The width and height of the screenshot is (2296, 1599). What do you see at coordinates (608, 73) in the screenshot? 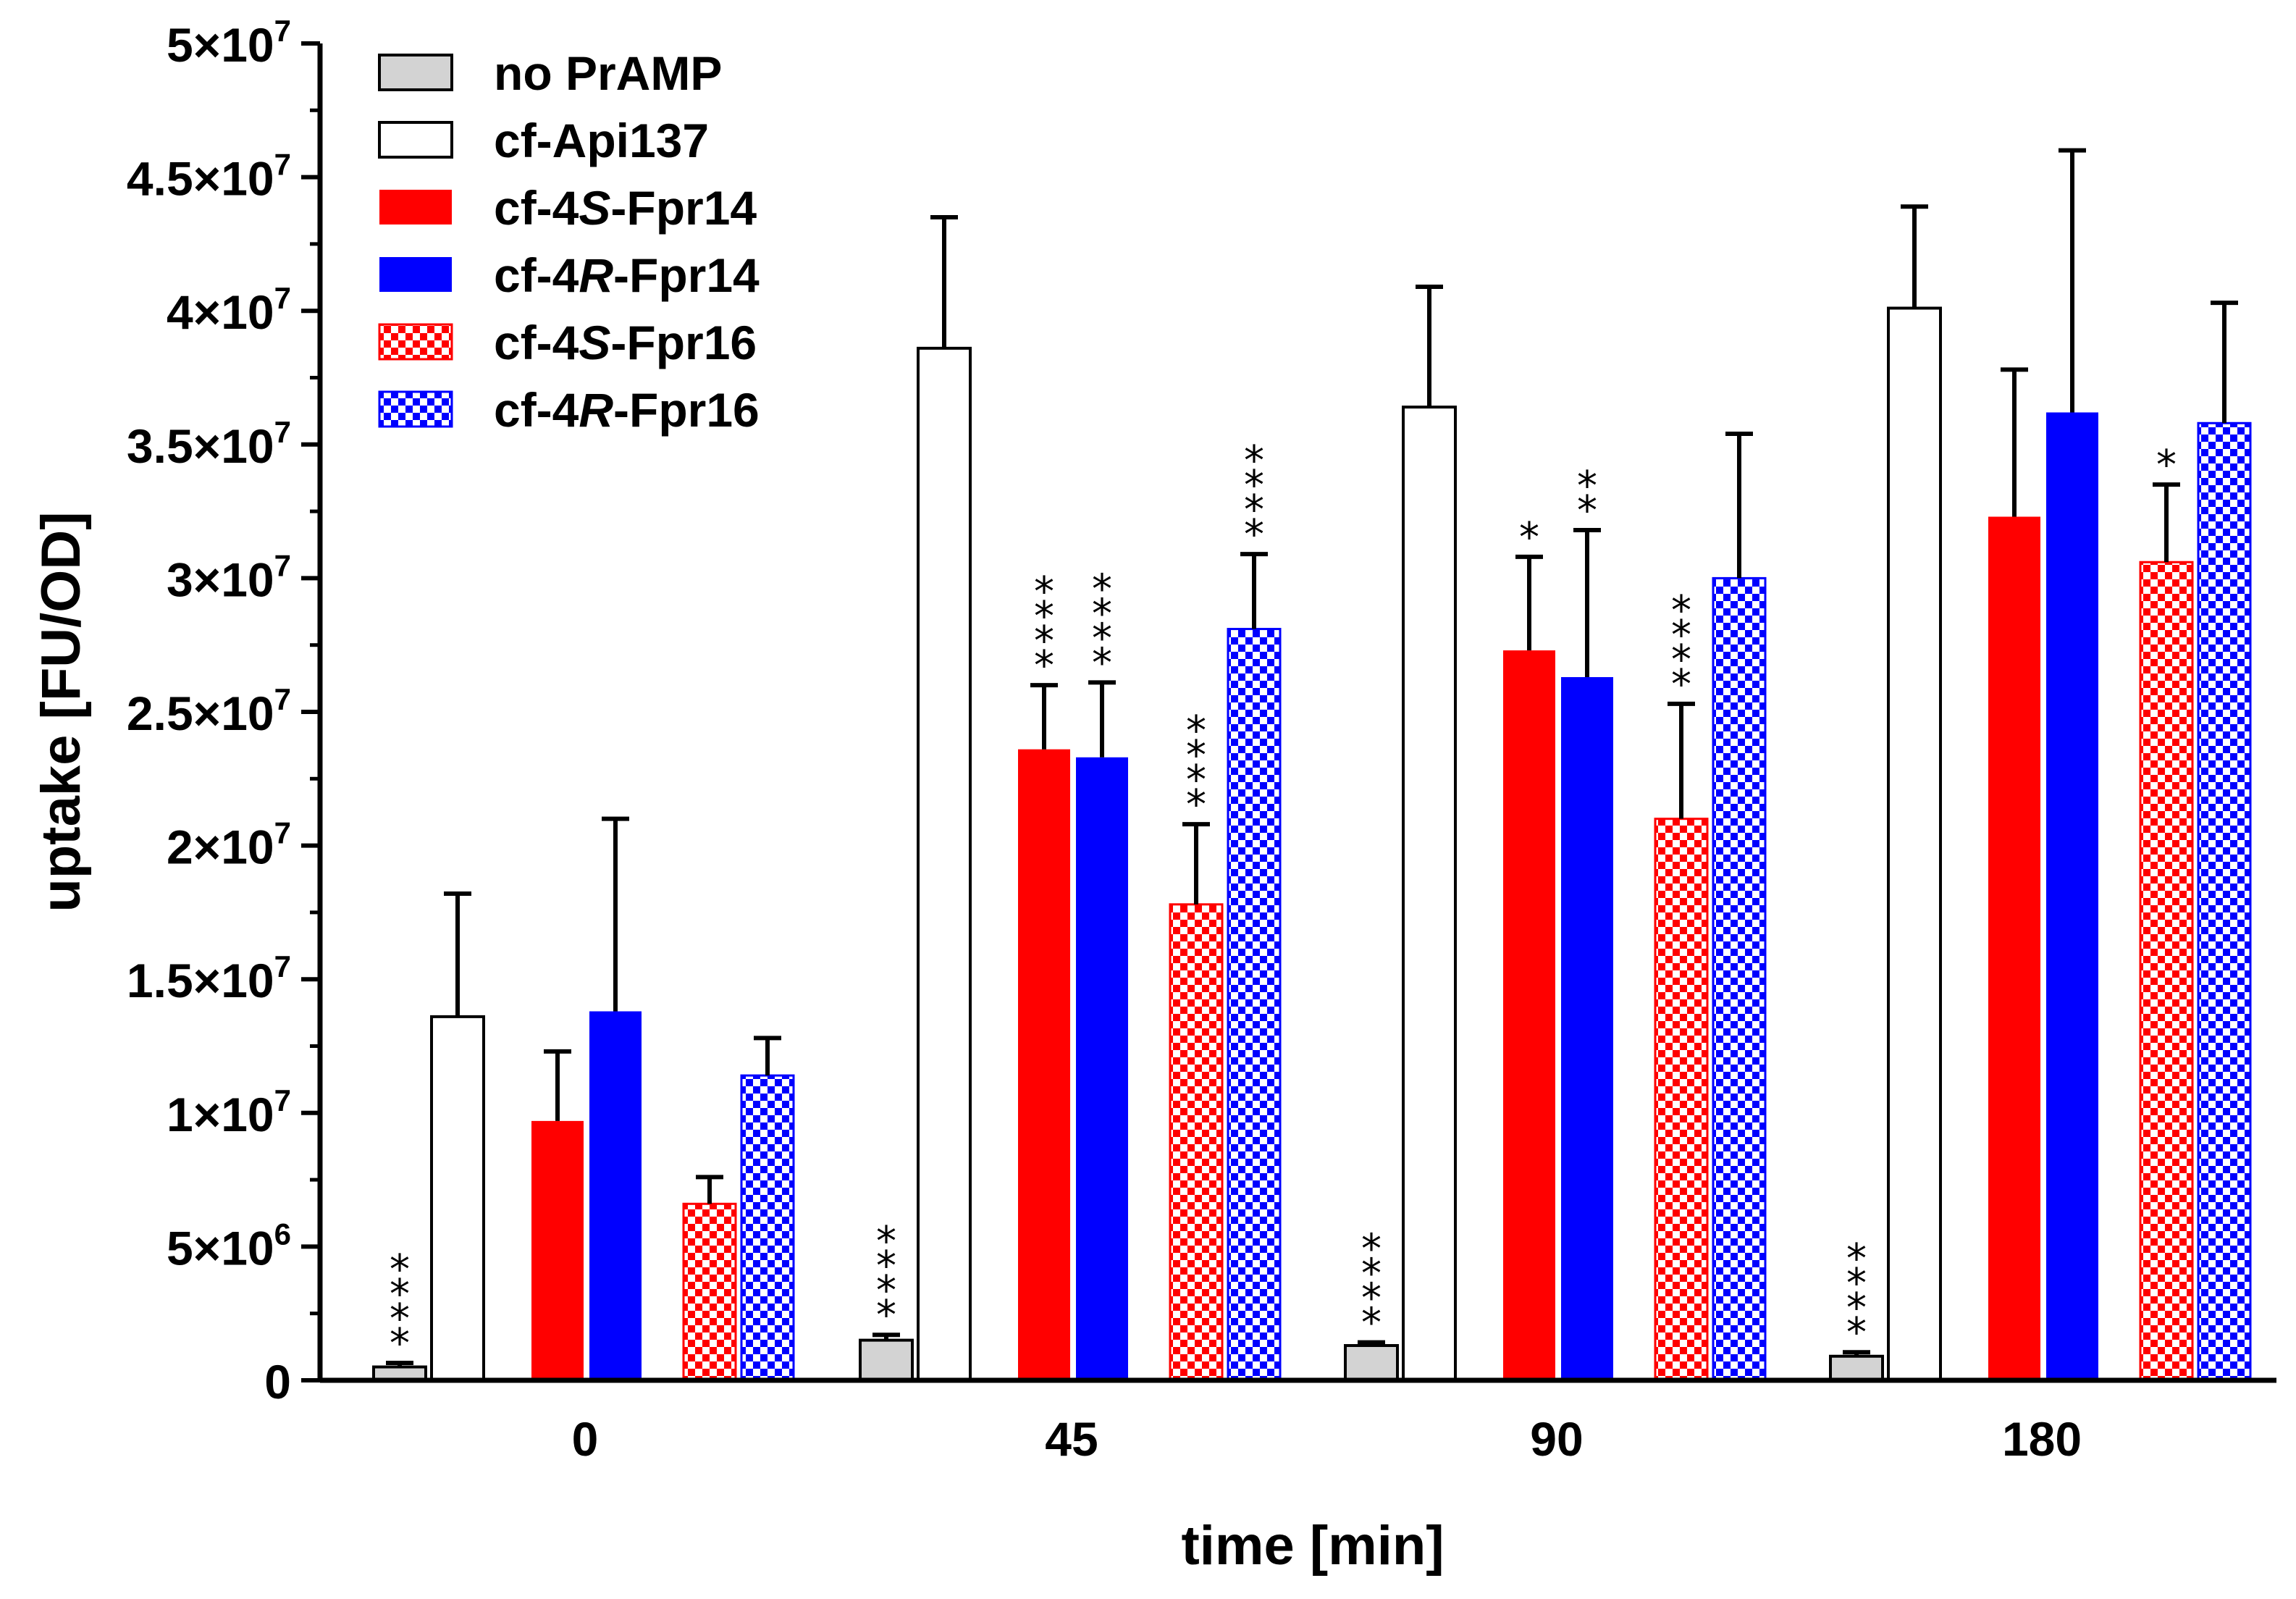
I see `legend-label: no PrAMP` at bounding box center [608, 73].